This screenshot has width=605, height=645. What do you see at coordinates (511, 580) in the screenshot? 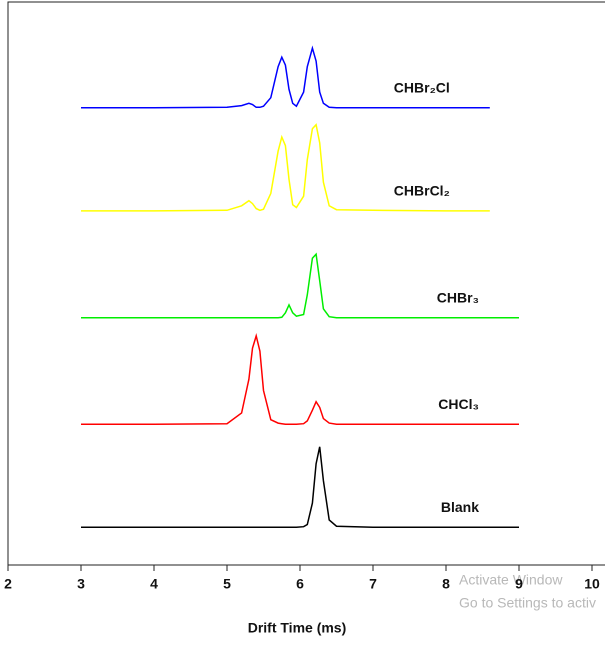
I see `watermark: Activate Window` at bounding box center [511, 580].